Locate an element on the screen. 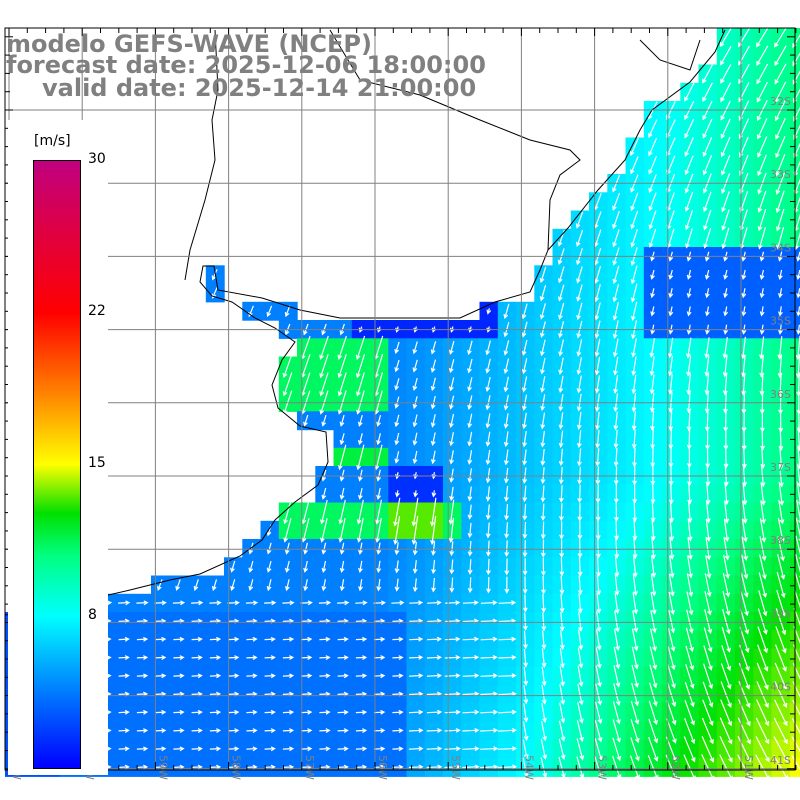  lat-label: 37S is located at coordinates (780, 467).